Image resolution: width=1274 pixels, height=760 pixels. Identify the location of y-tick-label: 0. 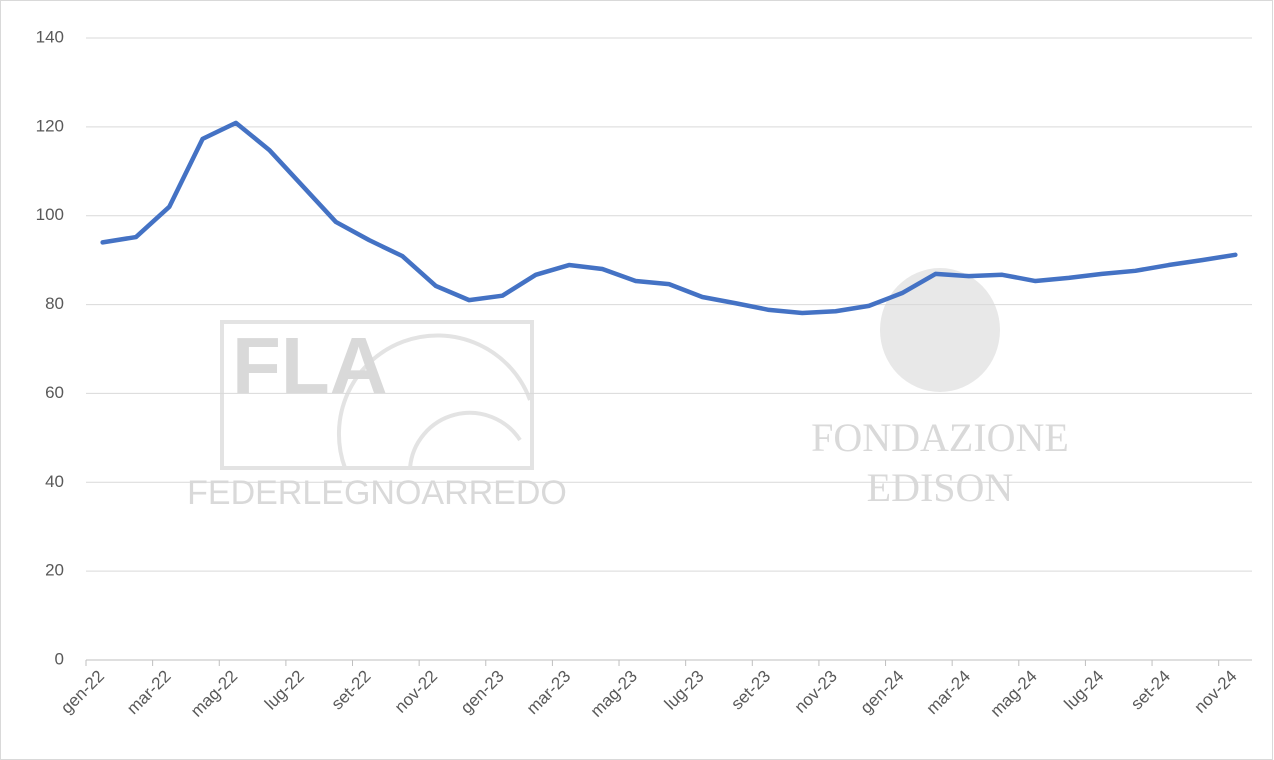
(59, 658).